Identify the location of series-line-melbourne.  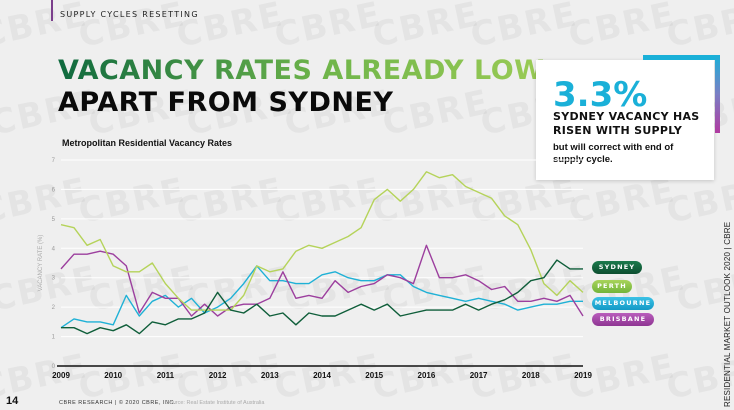
(321, 297).